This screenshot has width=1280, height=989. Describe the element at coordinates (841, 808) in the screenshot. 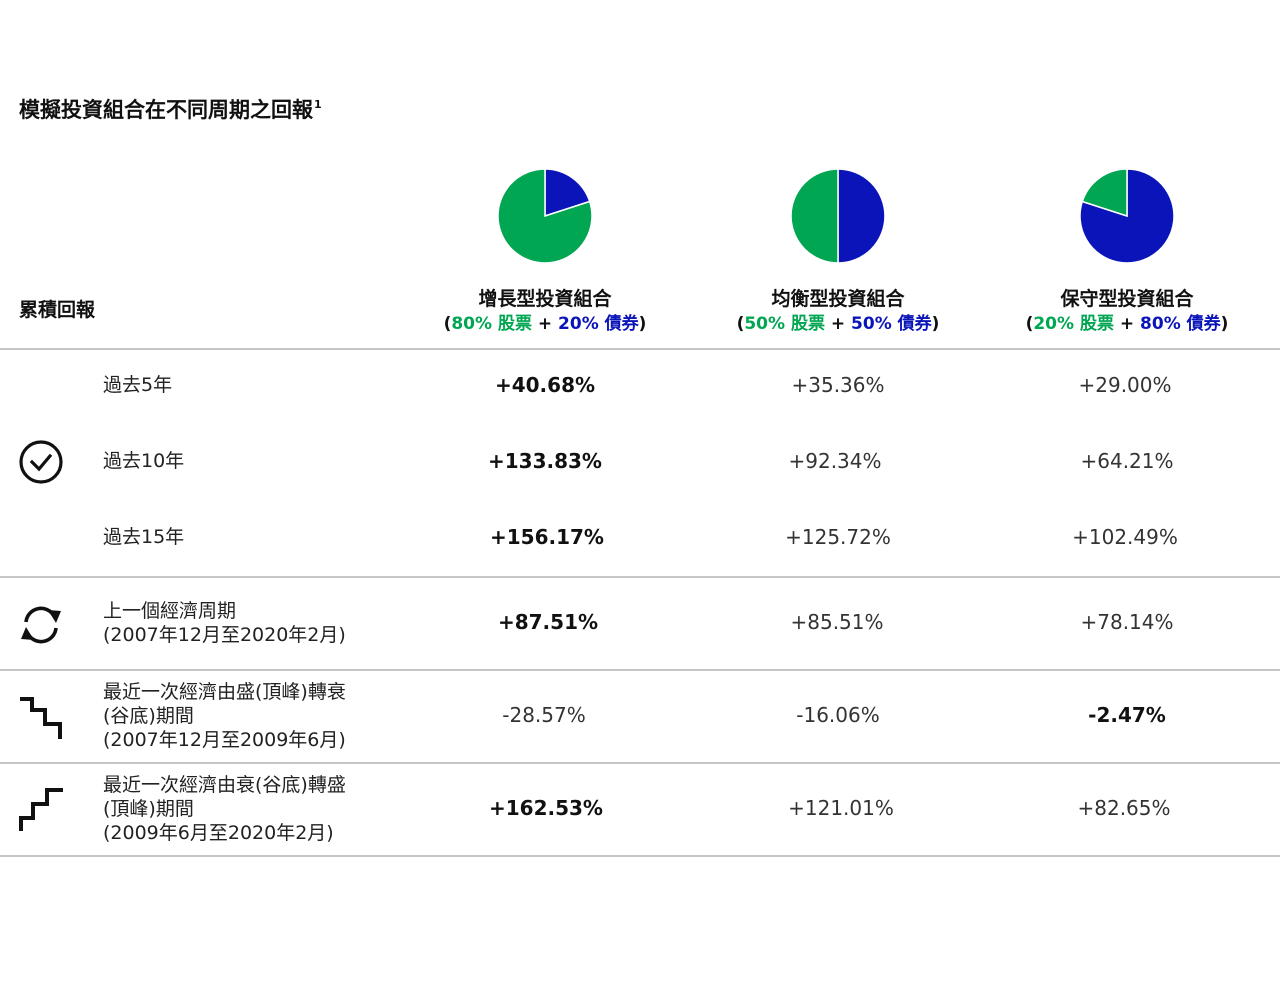

I see `return-value: +121.01%` at that location.